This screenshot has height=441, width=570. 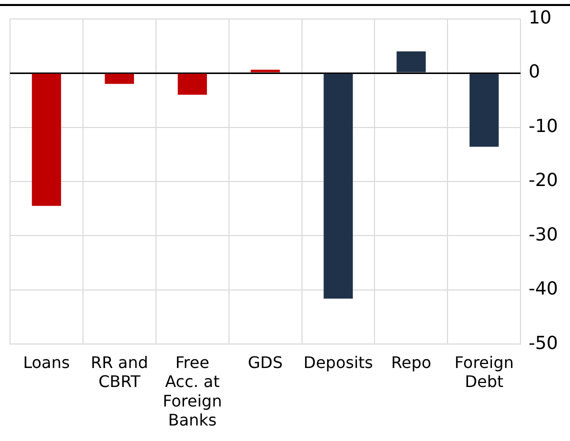 I want to click on x-tick-label: Deposits, so click(x=338, y=362).